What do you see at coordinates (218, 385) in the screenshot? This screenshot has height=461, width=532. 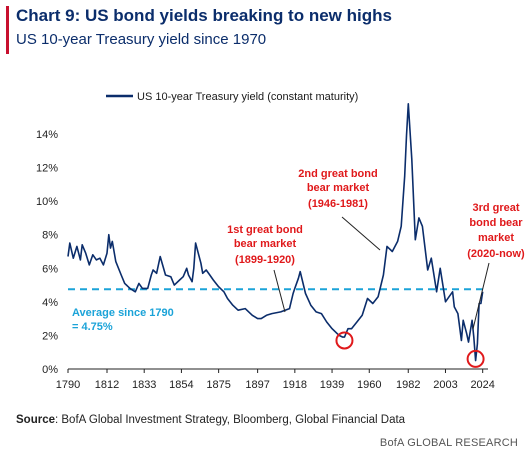 I see `x-tick-label: 1875` at bounding box center [218, 385].